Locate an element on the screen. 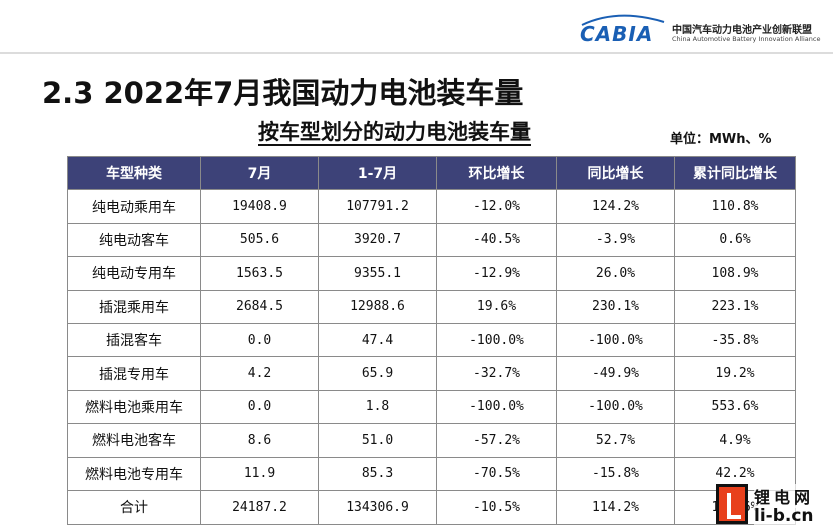 This screenshot has width=833, height=530. value-cell: 26.0% is located at coordinates (615, 273).